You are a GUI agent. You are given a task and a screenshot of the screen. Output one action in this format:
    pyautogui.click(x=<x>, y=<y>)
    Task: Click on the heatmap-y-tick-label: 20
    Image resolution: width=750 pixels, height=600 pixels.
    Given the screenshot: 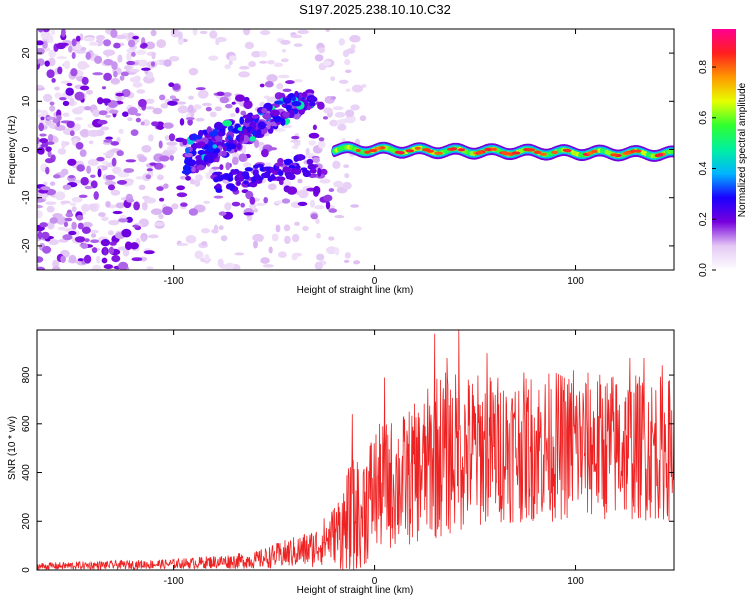 What is the action you would take?
    pyautogui.click(x=26, y=53)
    